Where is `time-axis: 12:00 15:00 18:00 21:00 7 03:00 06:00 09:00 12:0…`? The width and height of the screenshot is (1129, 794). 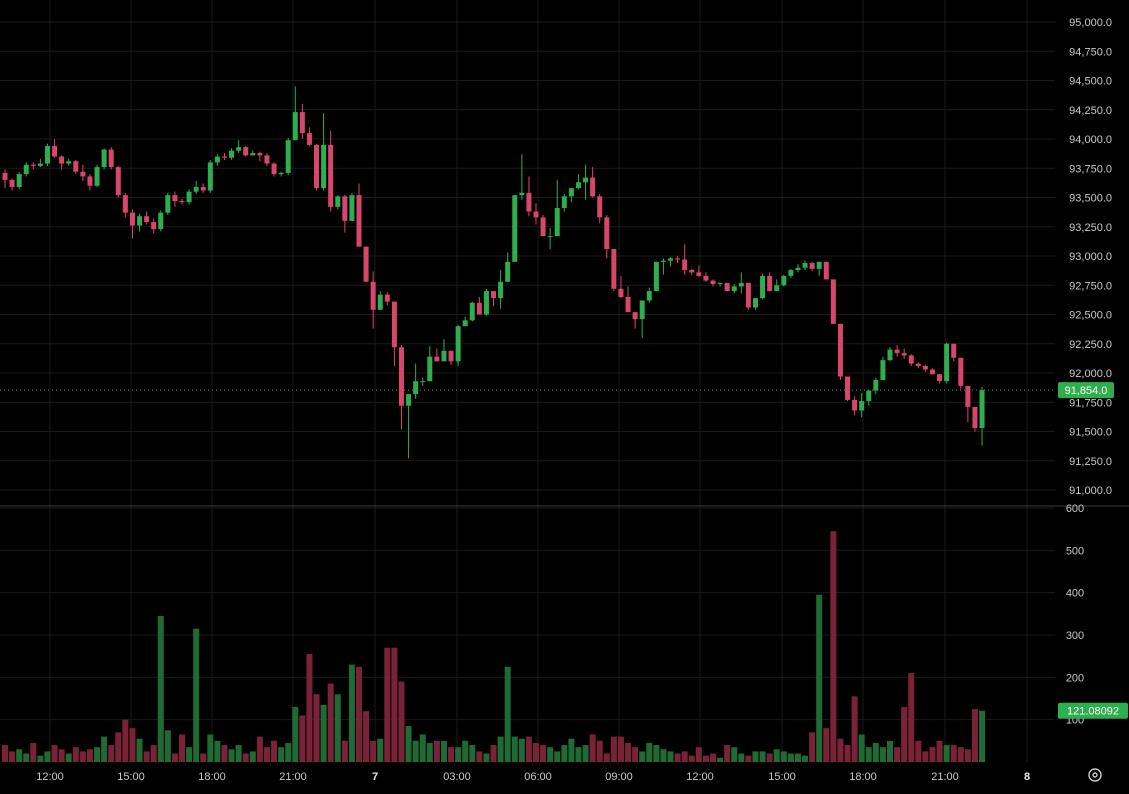 time-axis: 12:00 15:00 18:00 21:00 7 03:00 06:00 09:00 12:0… is located at coordinates (533, 777).